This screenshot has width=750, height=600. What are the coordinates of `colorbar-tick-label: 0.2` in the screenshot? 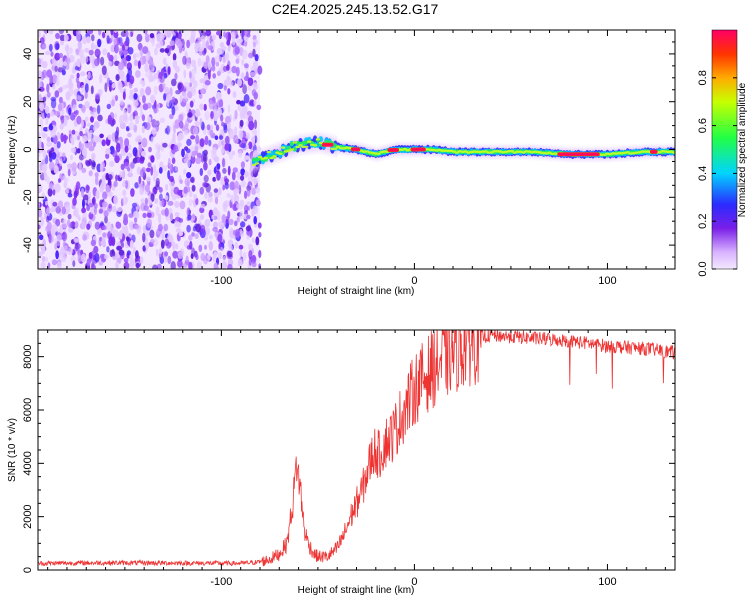 It's located at (703, 221).